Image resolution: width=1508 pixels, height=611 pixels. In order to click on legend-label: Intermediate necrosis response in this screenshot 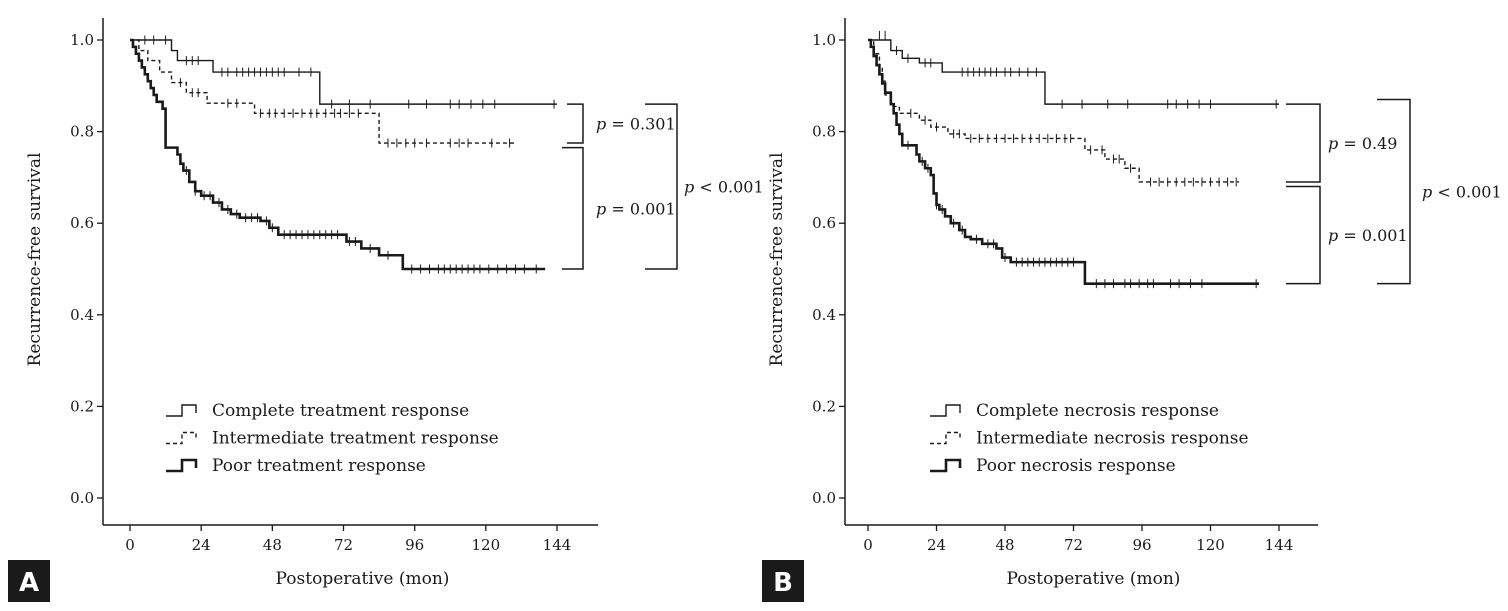, I will do `click(1112, 439)`.